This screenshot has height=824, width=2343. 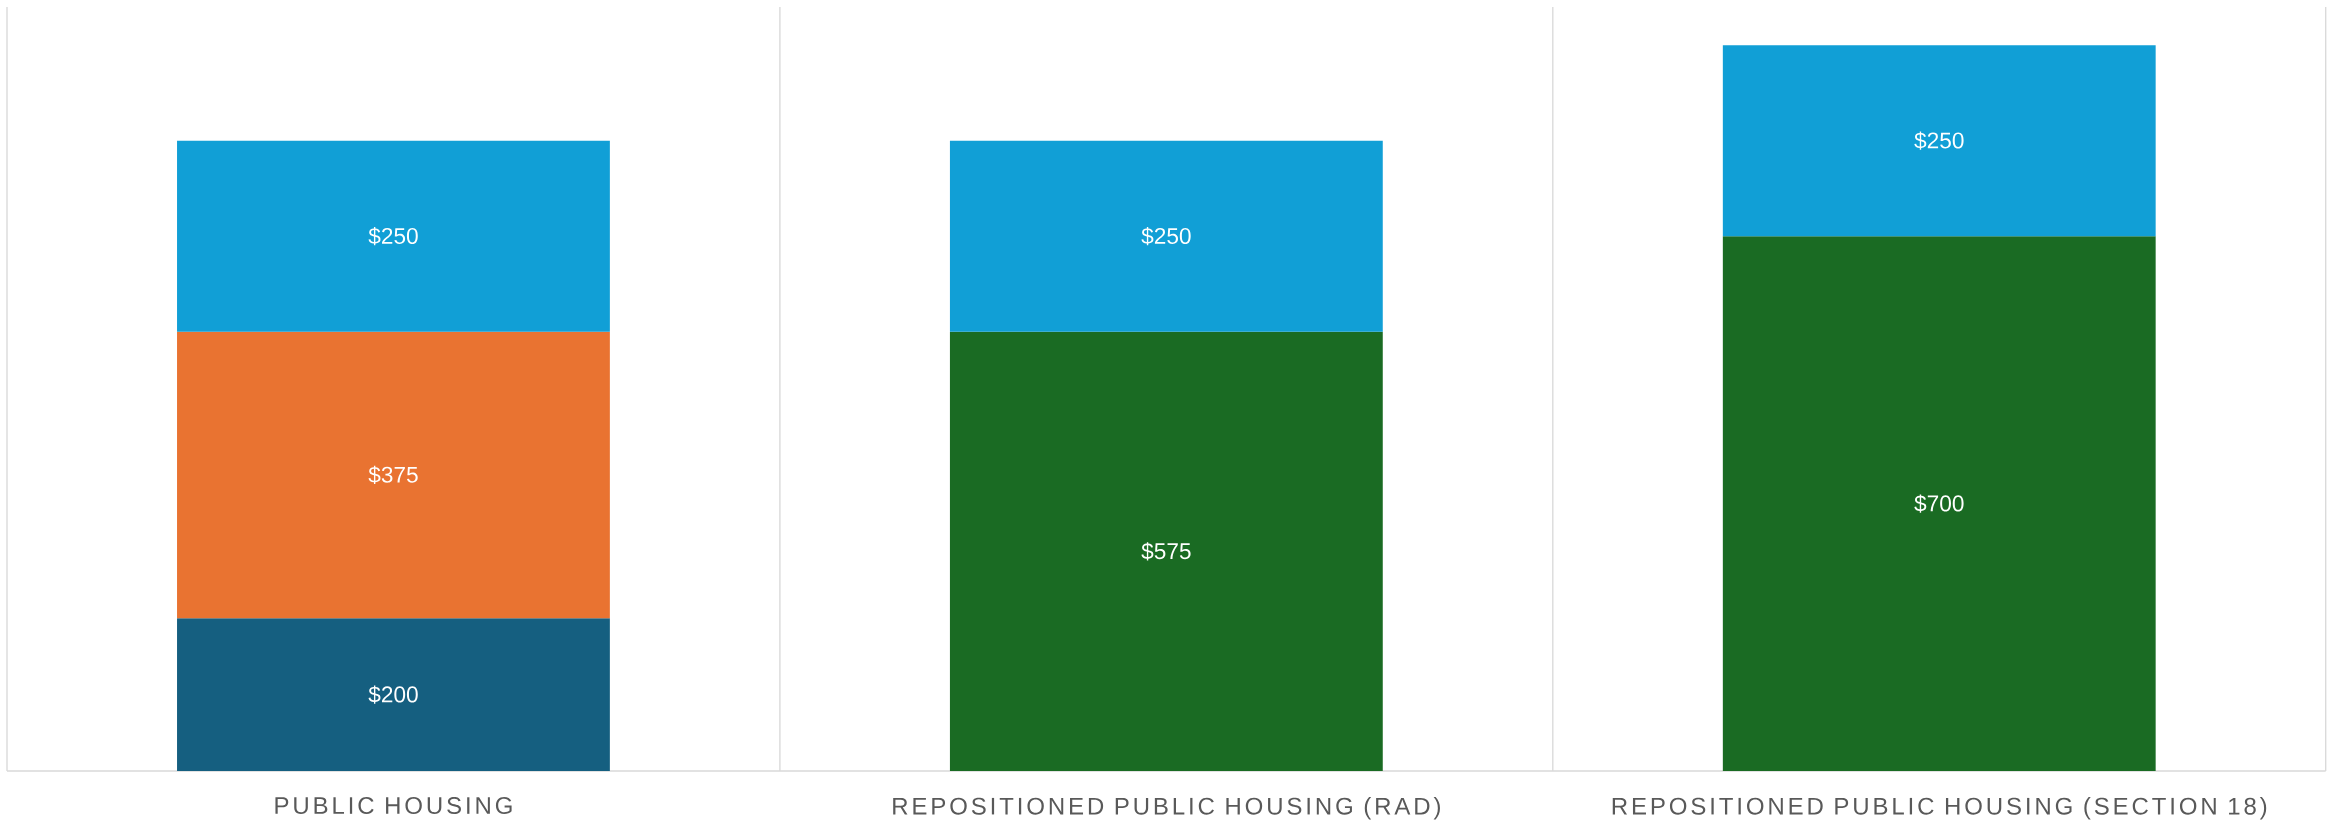 I want to click on data-label: $700, so click(x=1939, y=503).